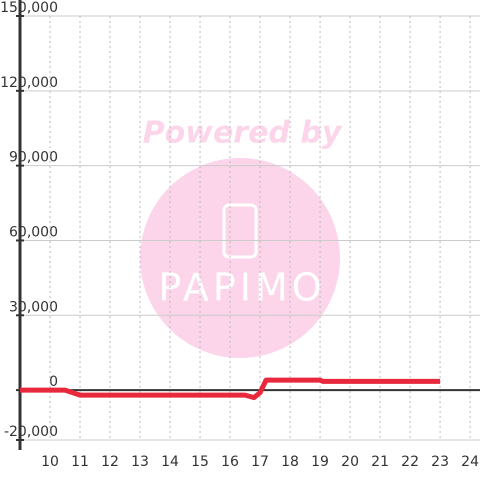  Describe the element at coordinates (440, 462) in the screenshot. I see `x-tick-label: 23` at that location.